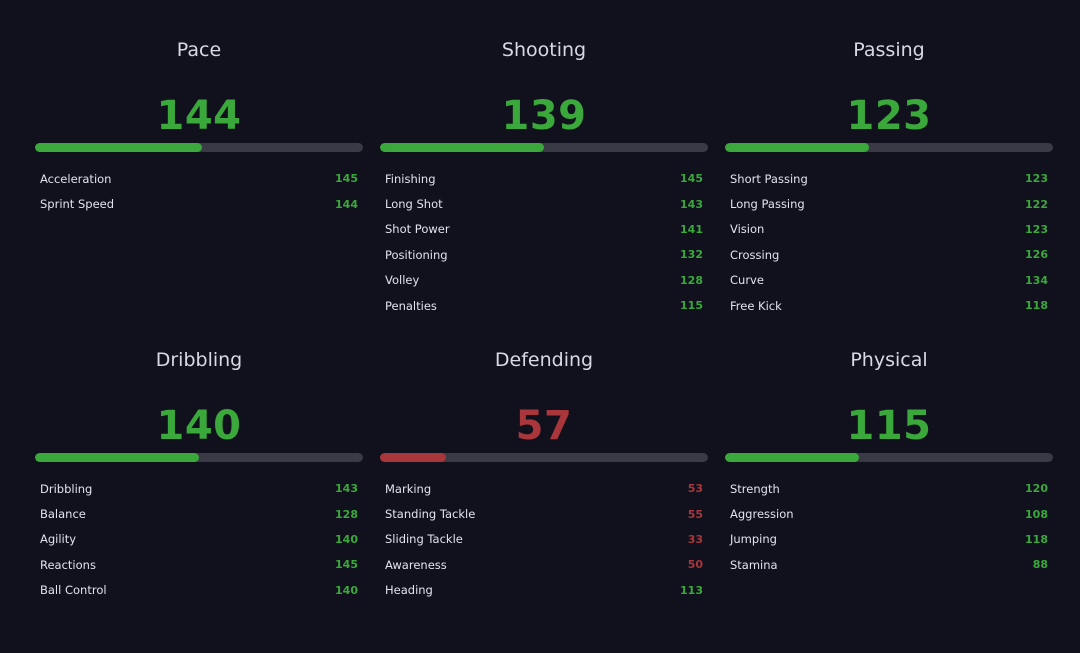 The height and width of the screenshot is (653, 1080). I want to click on stat-value: 123, so click(1036, 229).